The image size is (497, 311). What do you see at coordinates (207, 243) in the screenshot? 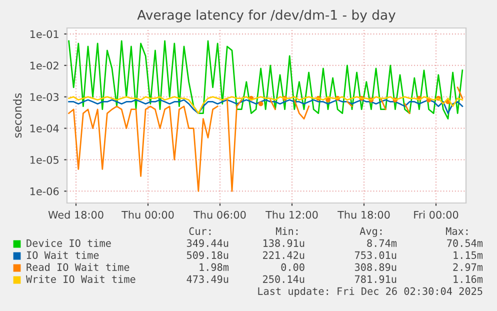
I see `text: 349.44u` at bounding box center [207, 243].